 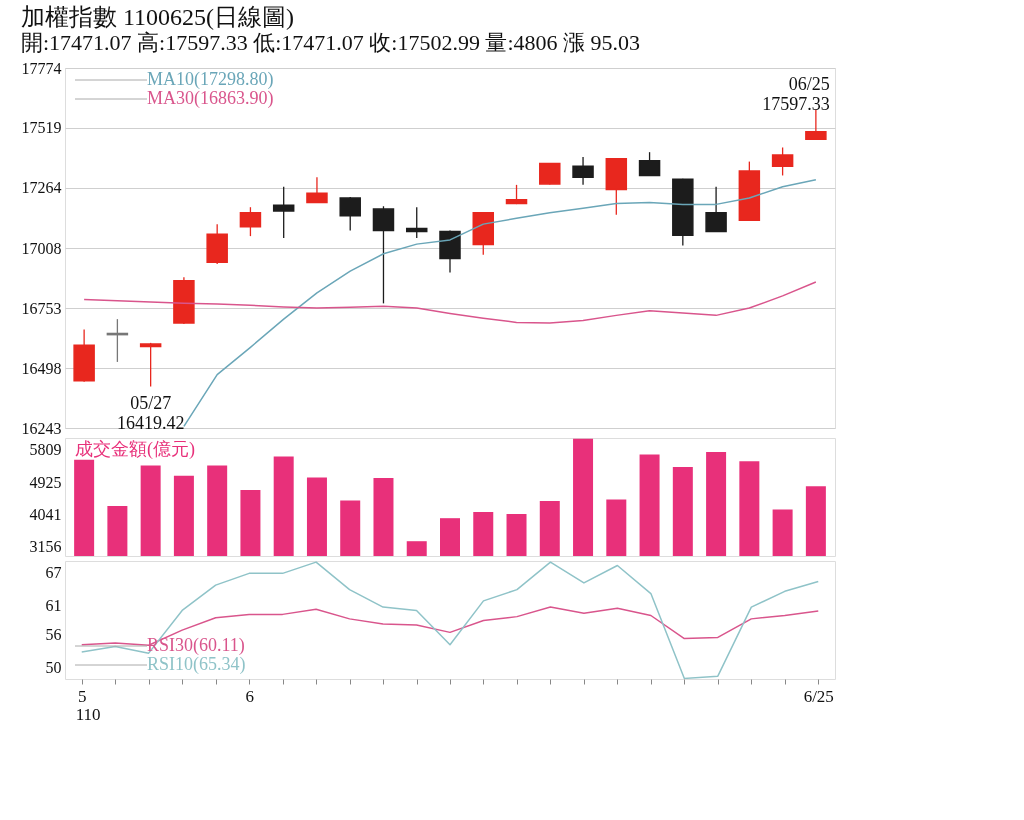 What do you see at coordinates (210, 98) in the screenshot?
I see `text: MA30(16863.90)` at bounding box center [210, 98].